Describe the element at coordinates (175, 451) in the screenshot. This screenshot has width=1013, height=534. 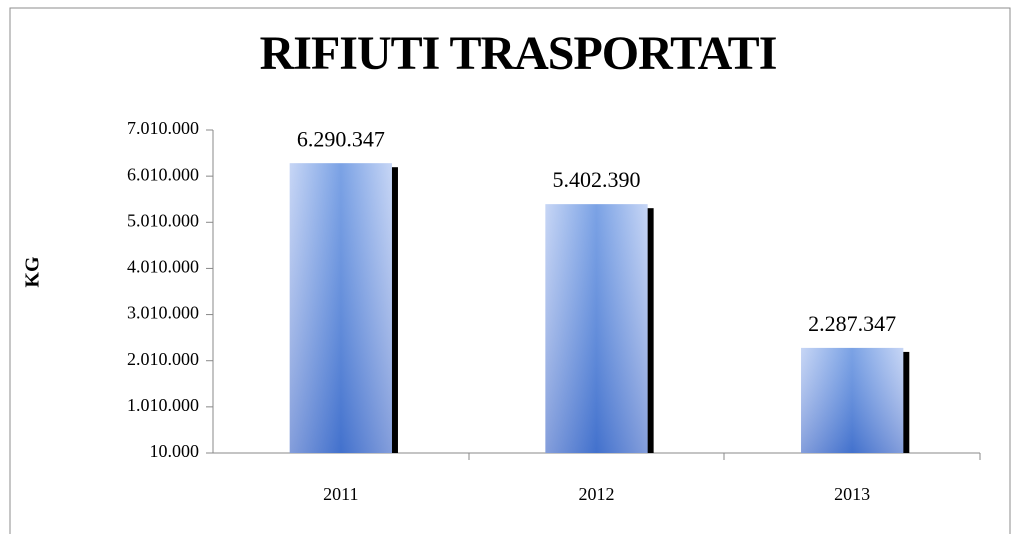
I see `y-tick-label: 10.000` at that location.